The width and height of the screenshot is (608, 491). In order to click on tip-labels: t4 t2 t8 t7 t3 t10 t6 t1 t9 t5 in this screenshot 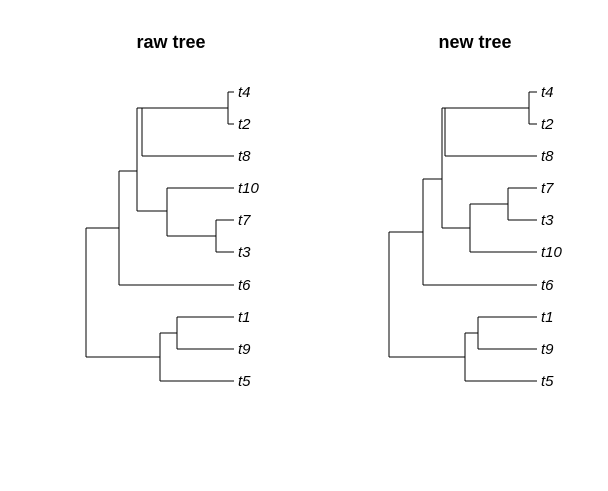, I will do `click(552, 237)`.